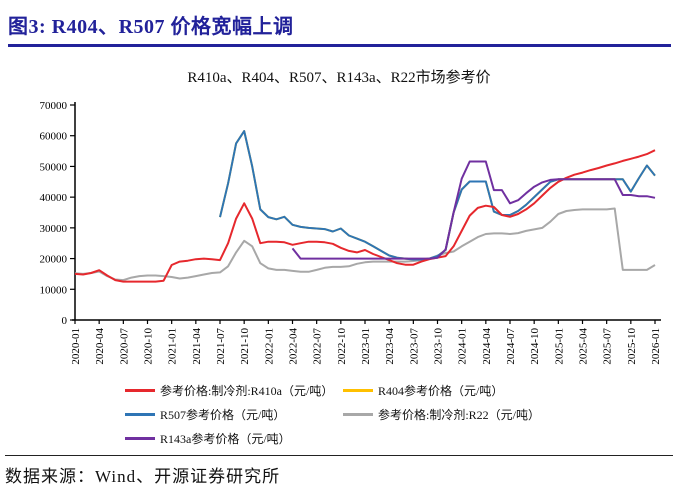  Describe the element at coordinates (463, 346) in the screenshot. I see `x-axis-tick-label: 2024-01` at that location.